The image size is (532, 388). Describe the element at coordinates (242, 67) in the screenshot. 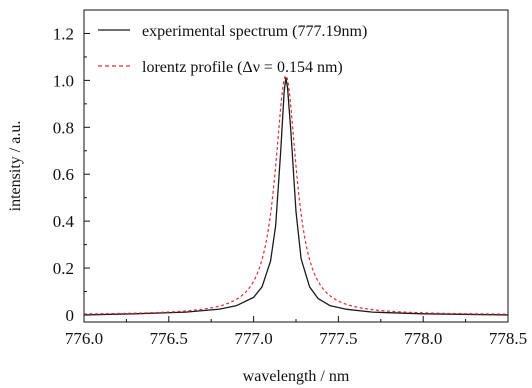

I see `legend-label-lorentz: lorentz profile (Δν = 0.154 nm)` at that location.